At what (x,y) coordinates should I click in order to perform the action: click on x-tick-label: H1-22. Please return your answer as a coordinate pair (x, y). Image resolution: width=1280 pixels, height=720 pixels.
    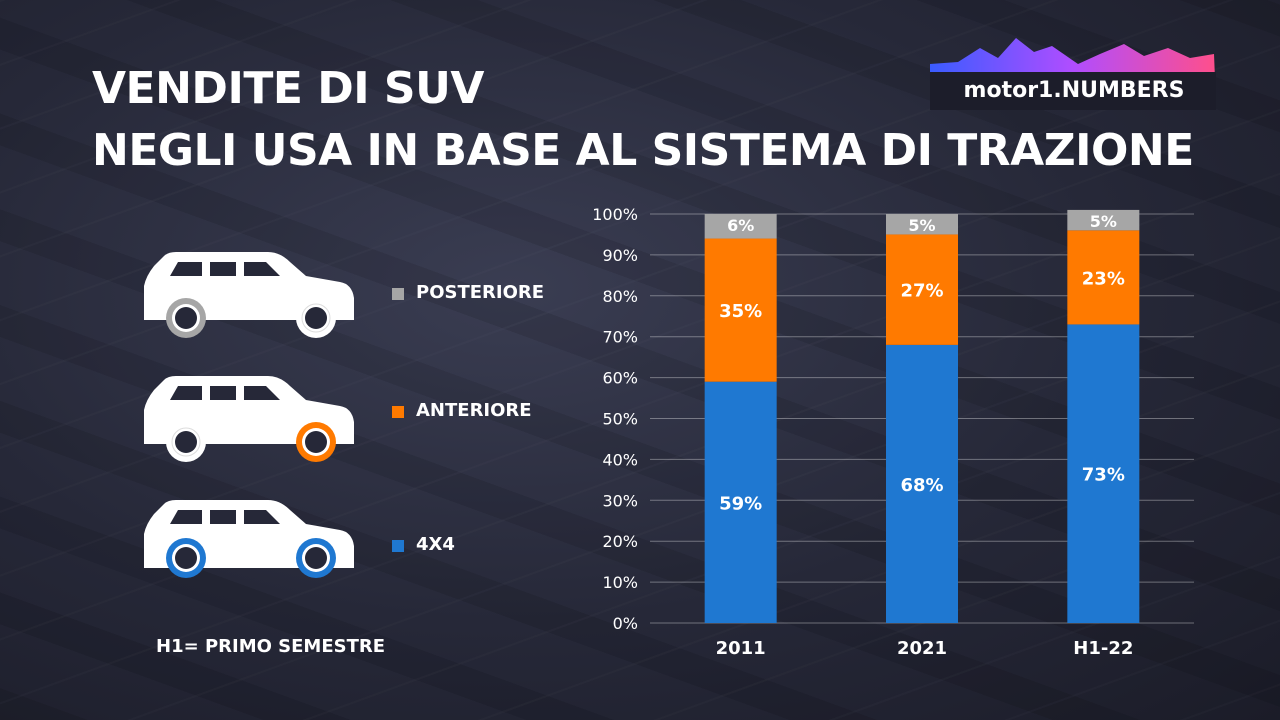
    Looking at the image, I should click on (1103, 648).